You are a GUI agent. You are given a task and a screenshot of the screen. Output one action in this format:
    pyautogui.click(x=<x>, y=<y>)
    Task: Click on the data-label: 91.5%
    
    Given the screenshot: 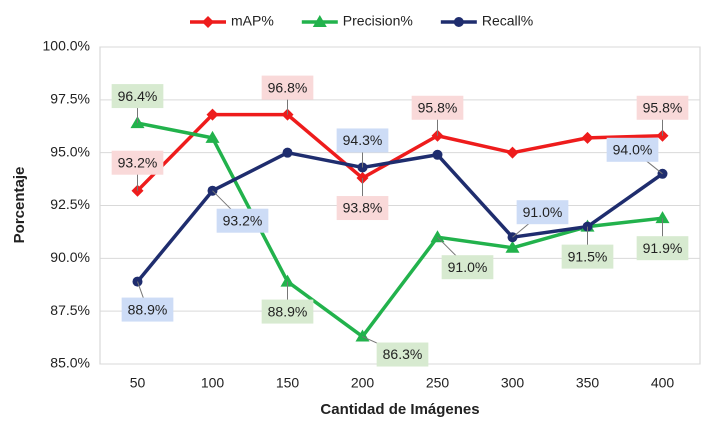 What is the action you would take?
    pyautogui.click(x=588, y=256)
    